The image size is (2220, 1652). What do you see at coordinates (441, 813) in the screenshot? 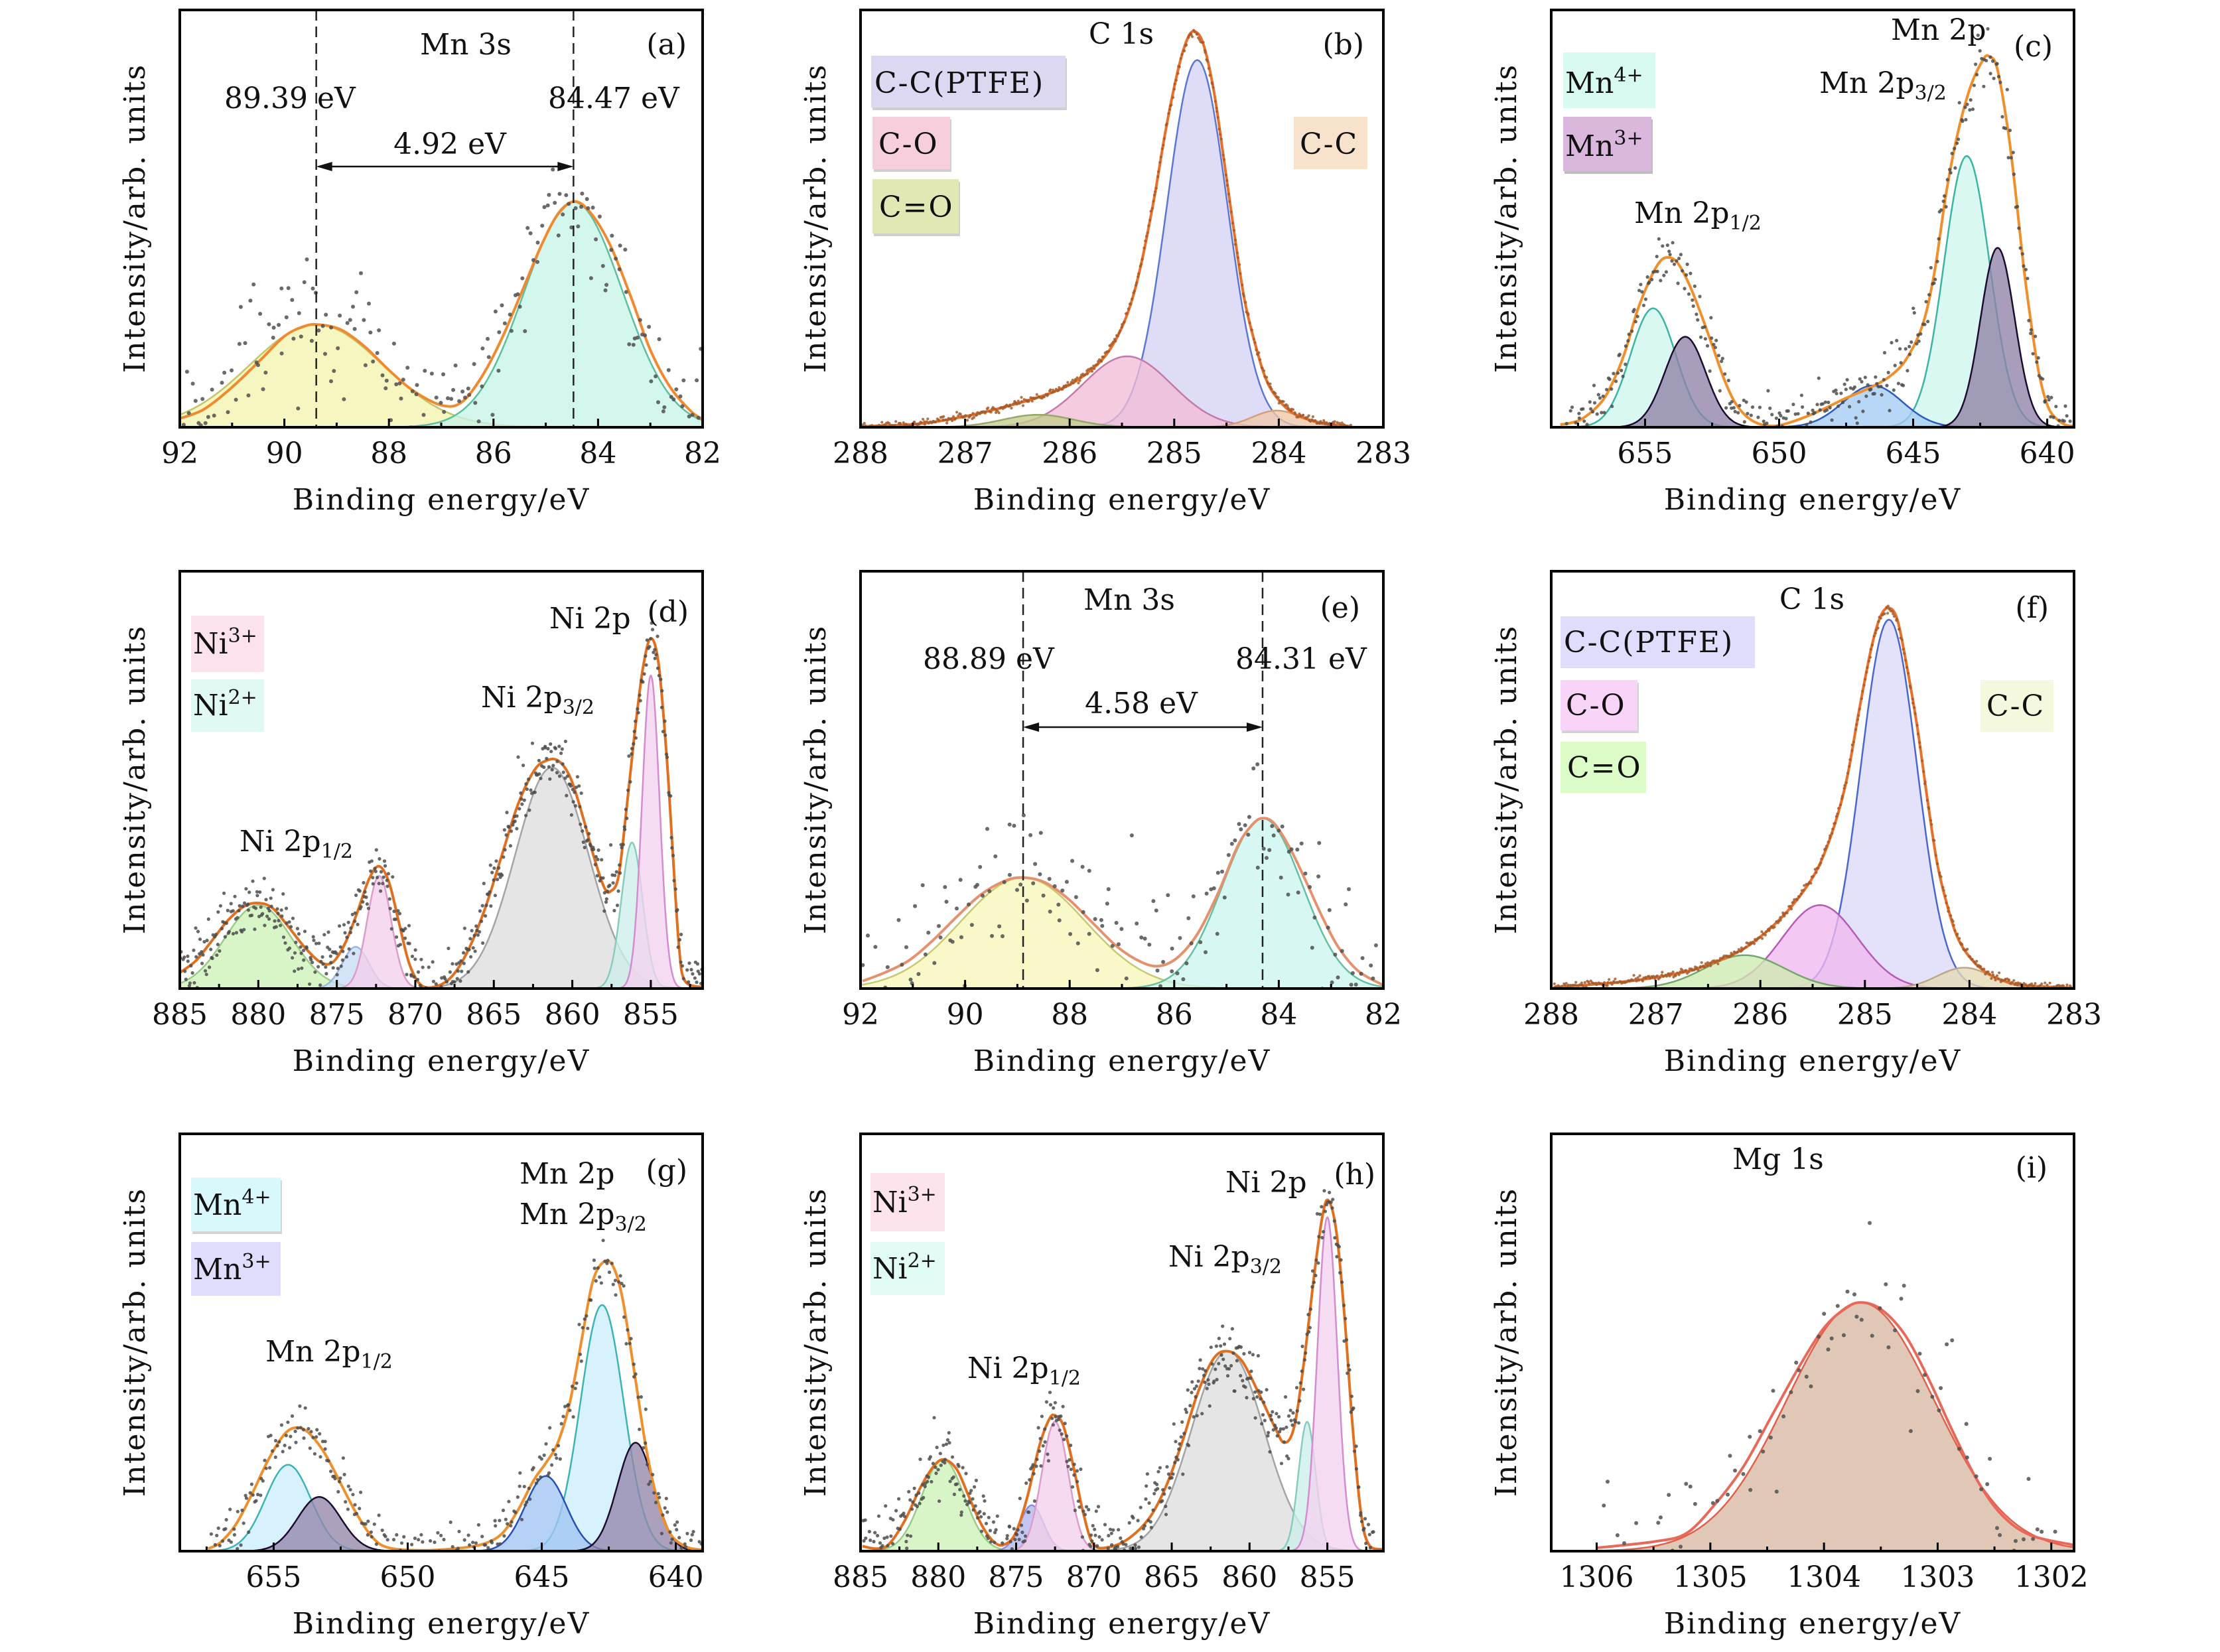
I see `fit-envelope` at bounding box center [441, 813].